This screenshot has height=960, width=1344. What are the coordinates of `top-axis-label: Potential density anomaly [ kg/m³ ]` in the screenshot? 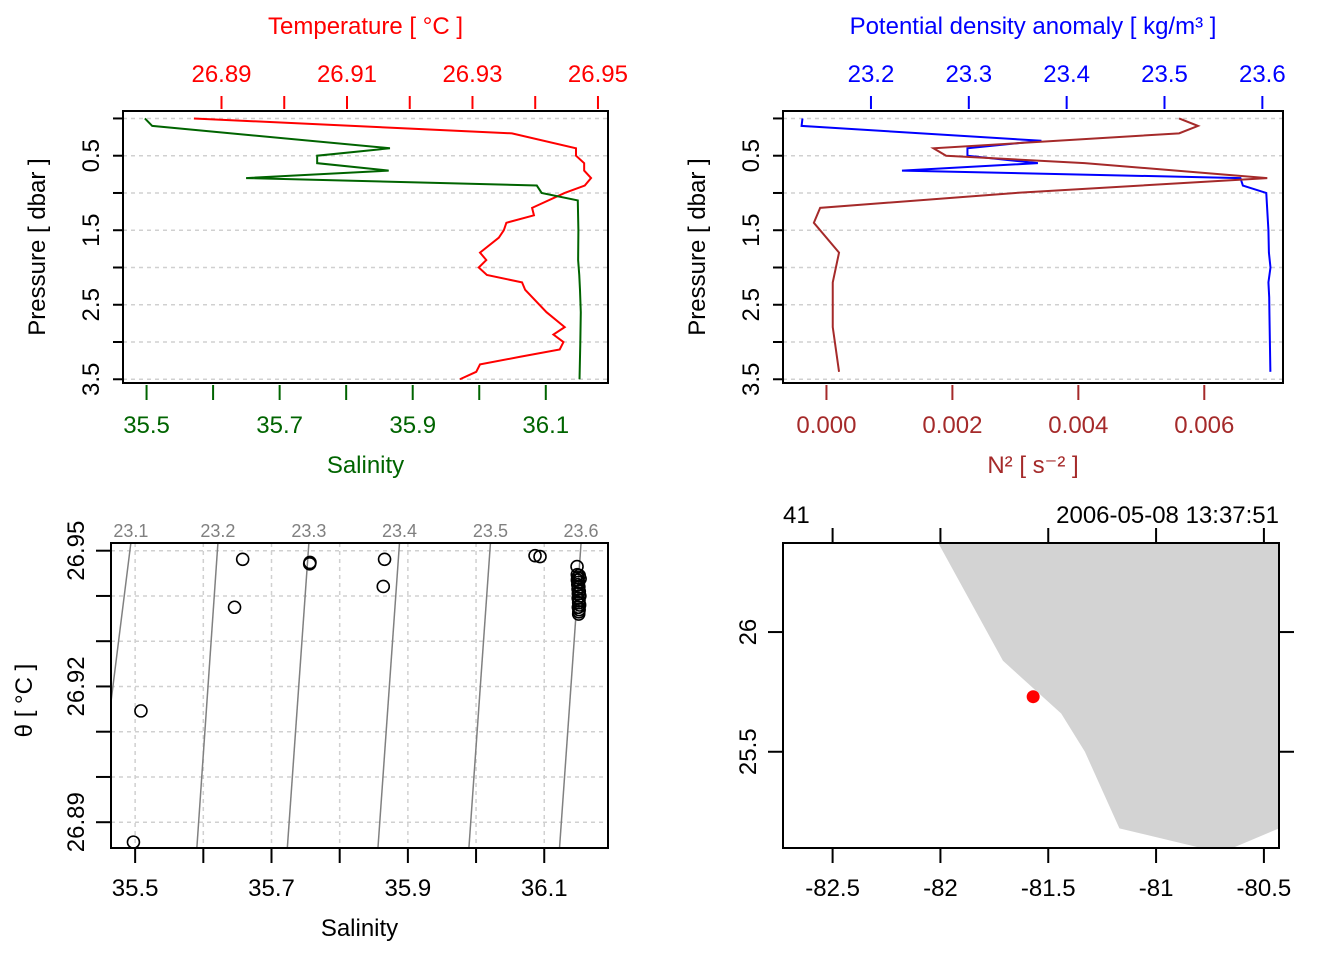 It's located at (1033, 26).